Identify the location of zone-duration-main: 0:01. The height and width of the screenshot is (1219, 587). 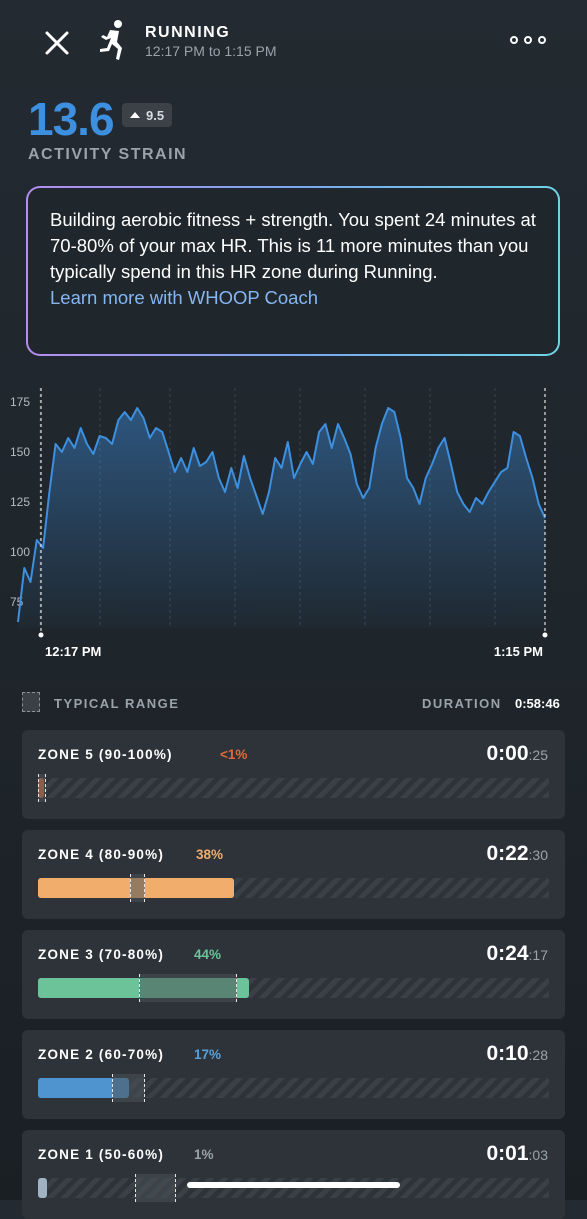
(507, 1153).